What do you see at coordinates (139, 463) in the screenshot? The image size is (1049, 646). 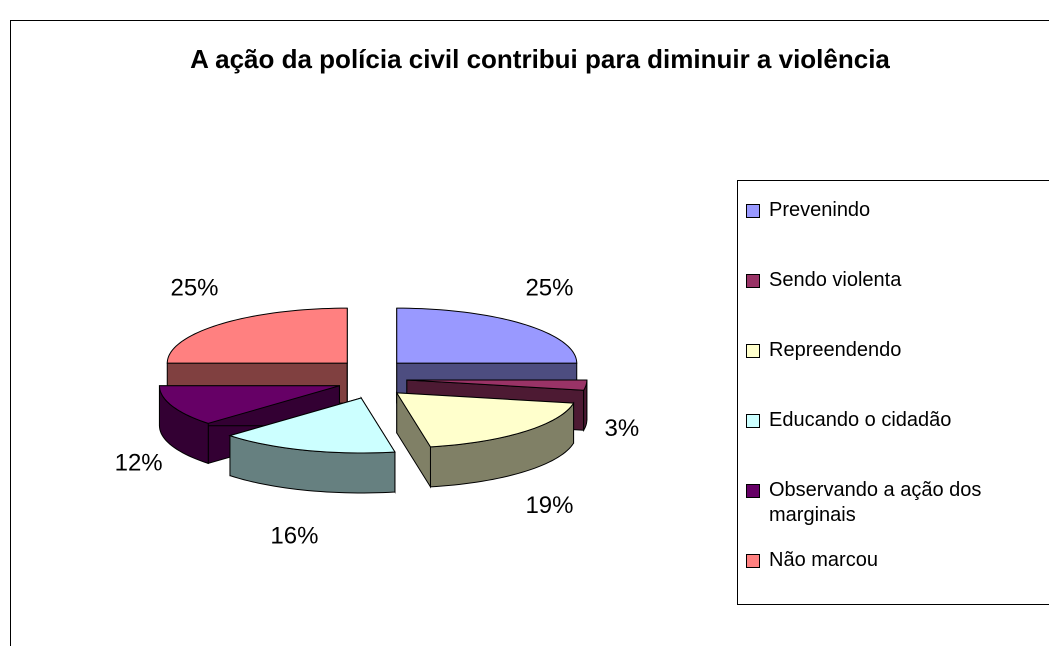 I see `data-label: 12%` at bounding box center [139, 463].